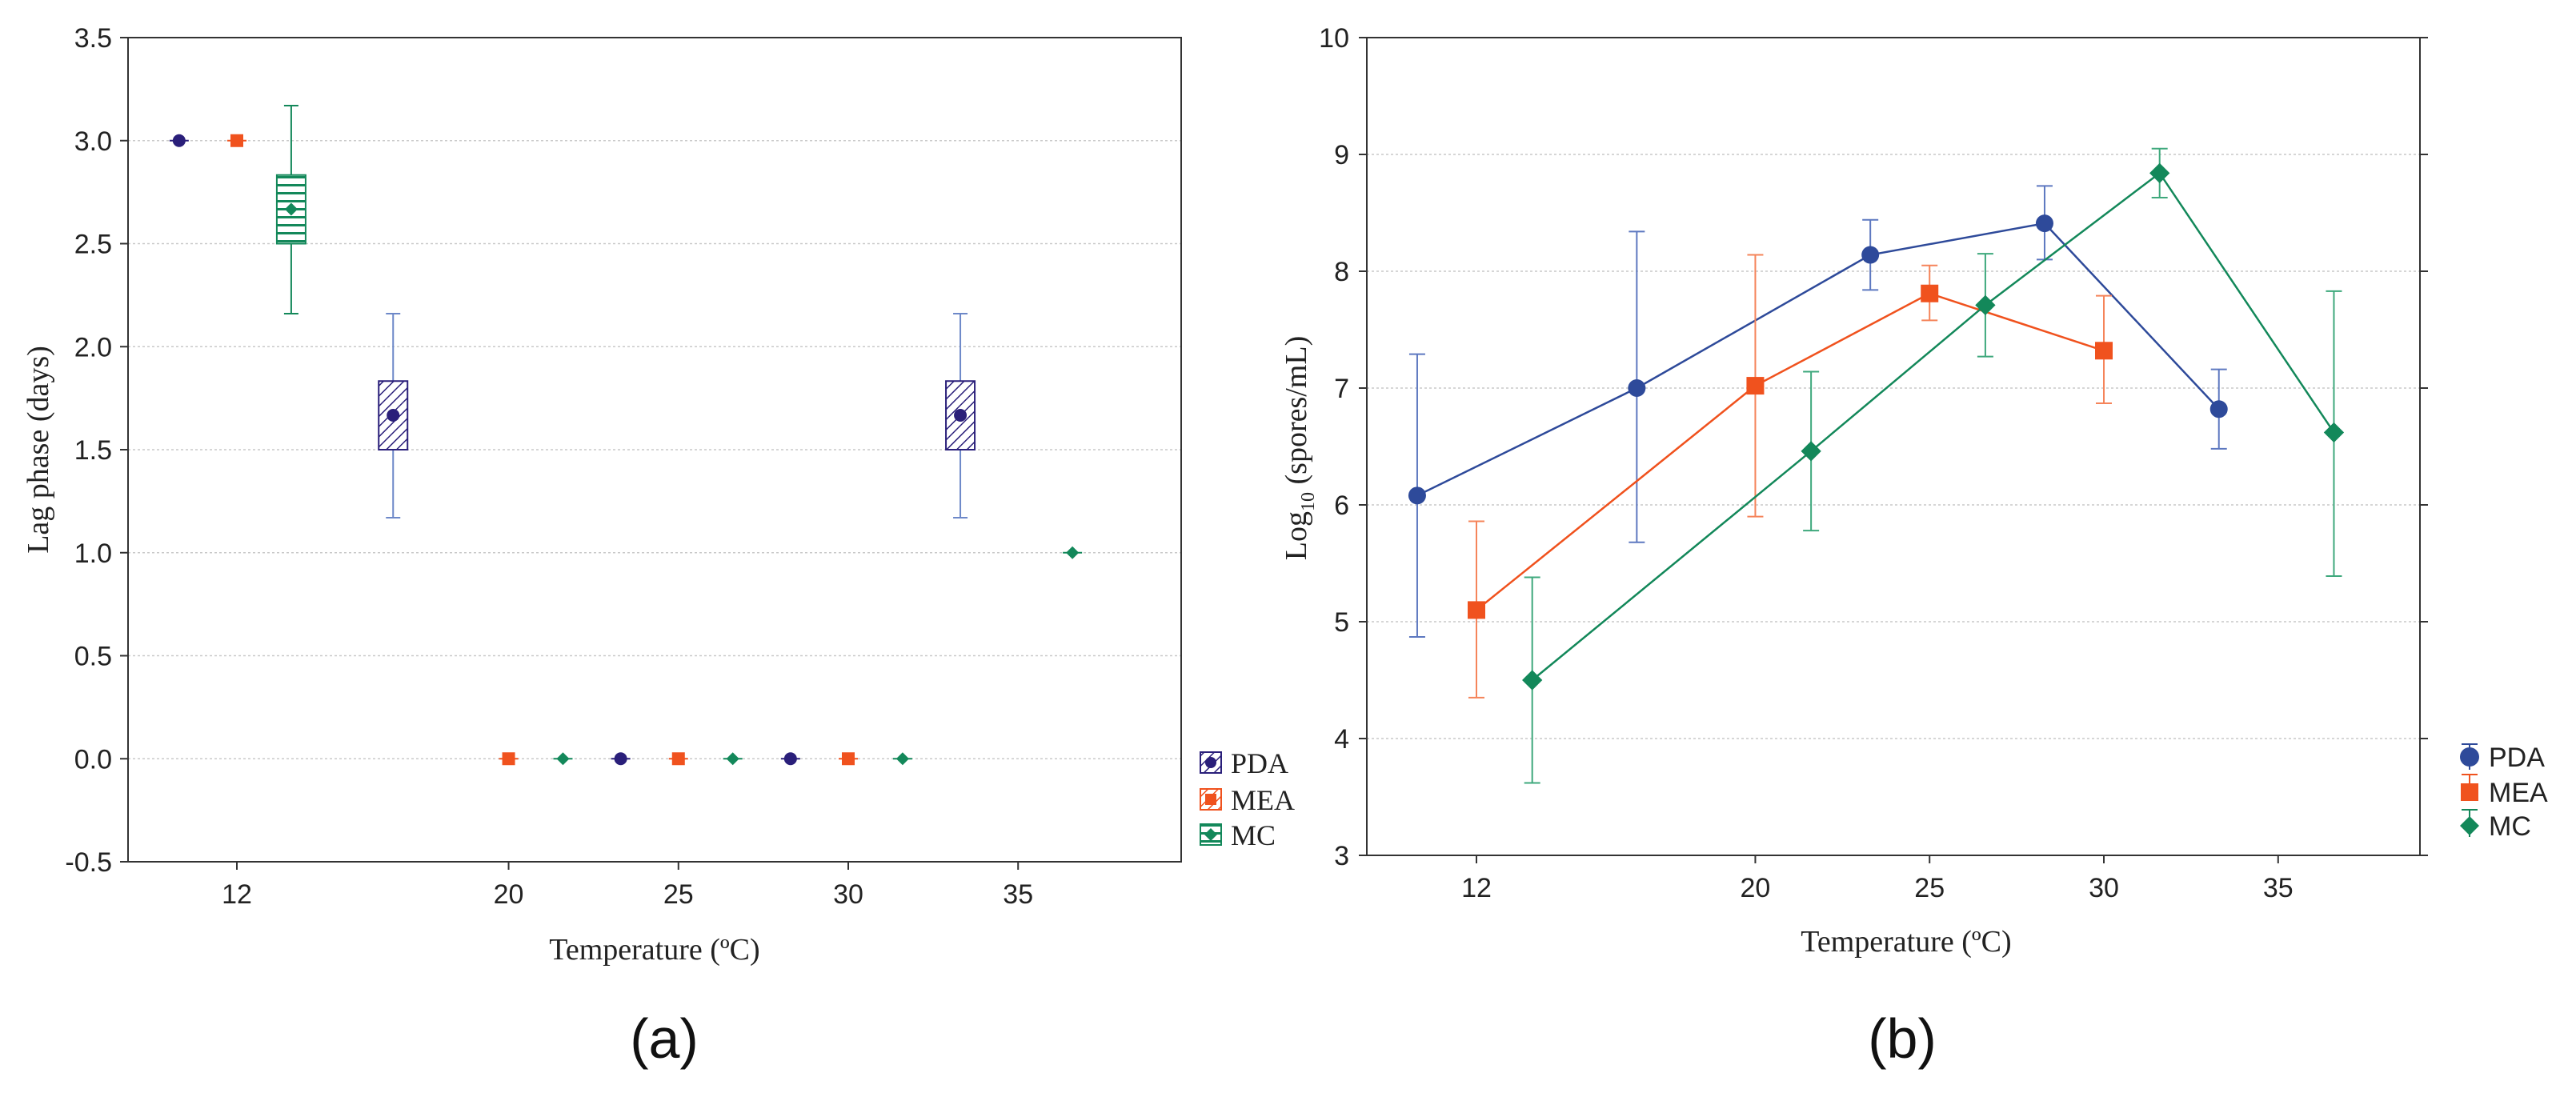 The image size is (2576, 1101). What do you see at coordinates (93, 657) in the screenshot?
I see `chart-a-y-tick-label: 0.5` at bounding box center [93, 657].